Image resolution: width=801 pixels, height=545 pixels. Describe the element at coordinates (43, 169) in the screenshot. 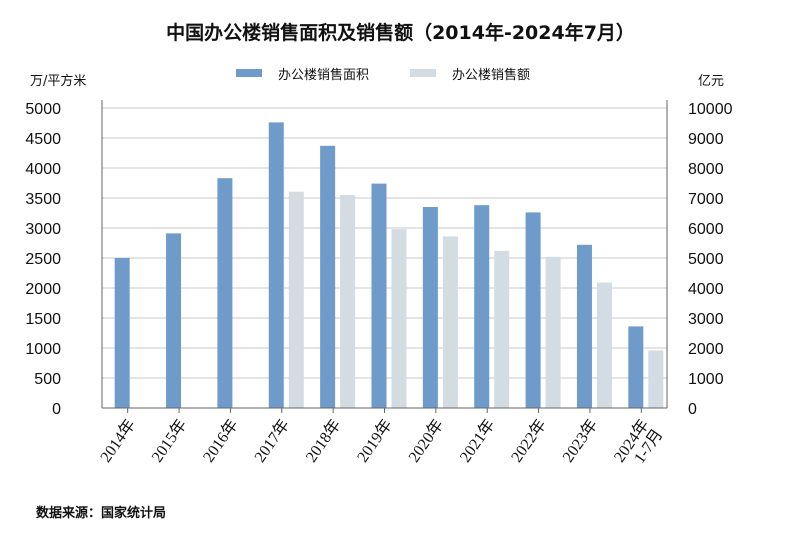

I see `left-tick-label: 4000` at that location.